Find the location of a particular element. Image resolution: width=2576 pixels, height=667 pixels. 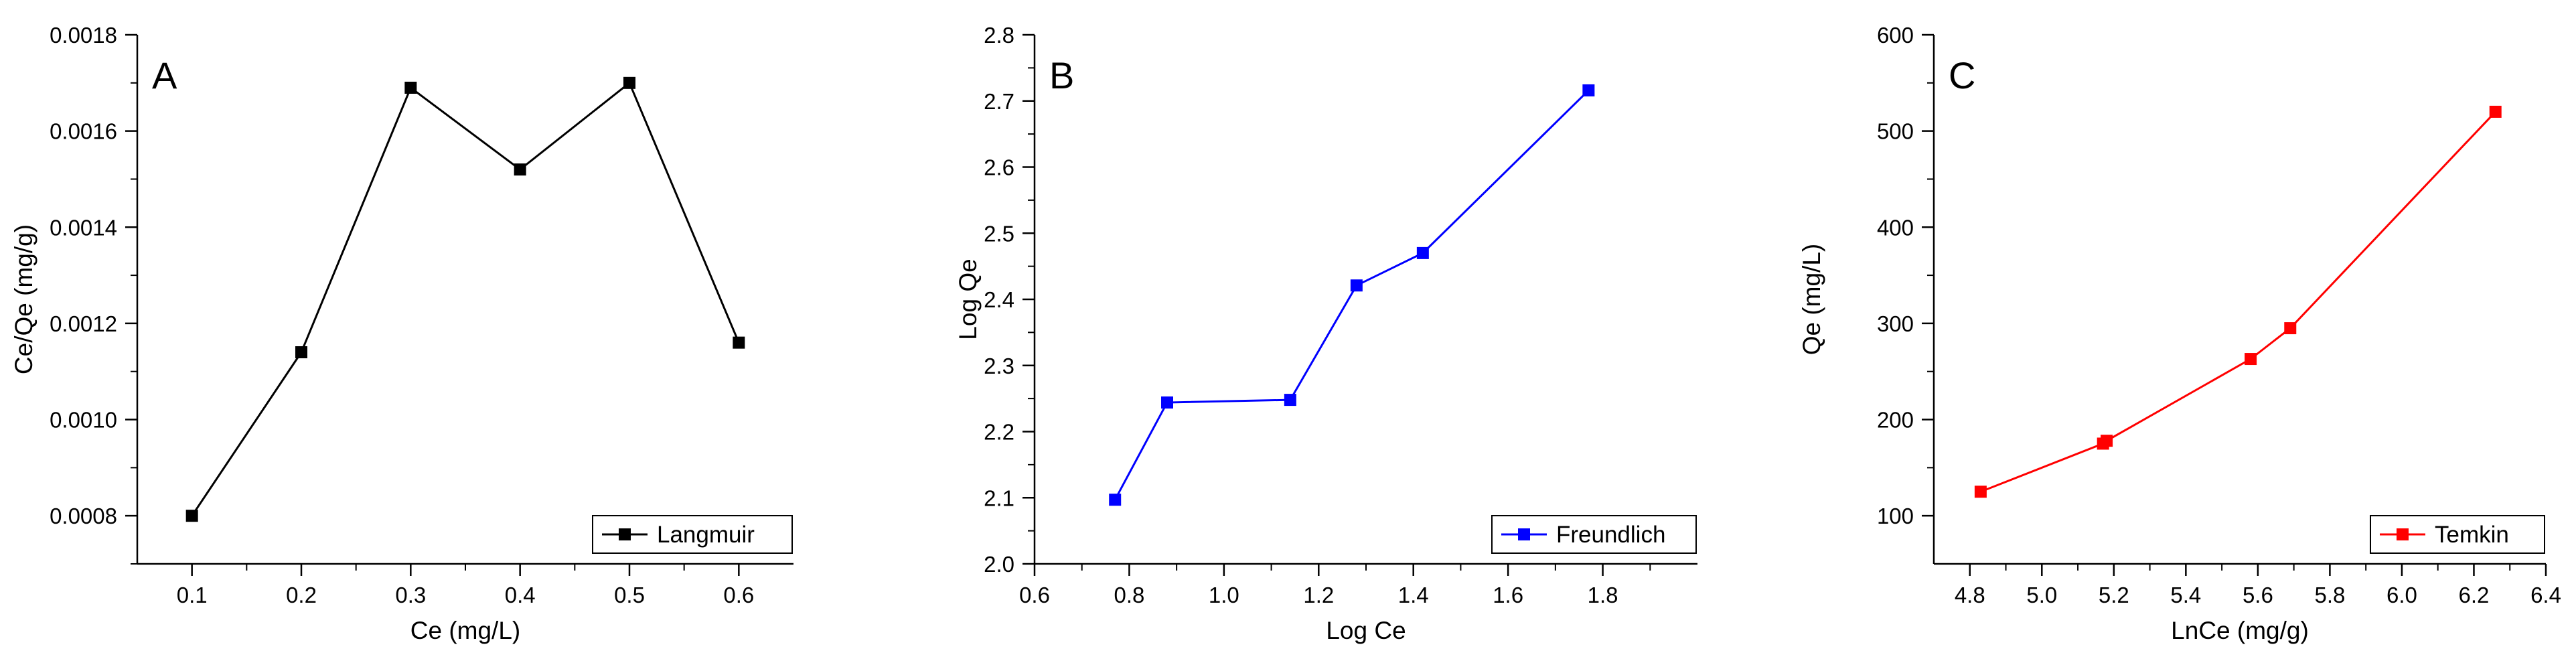

y-tick-label: 2.2 is located at coordinates (999, 432).